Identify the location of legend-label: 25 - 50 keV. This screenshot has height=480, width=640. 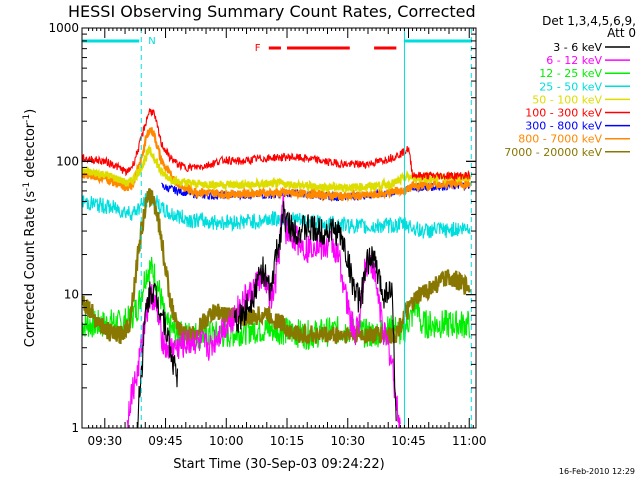
(570, 86).